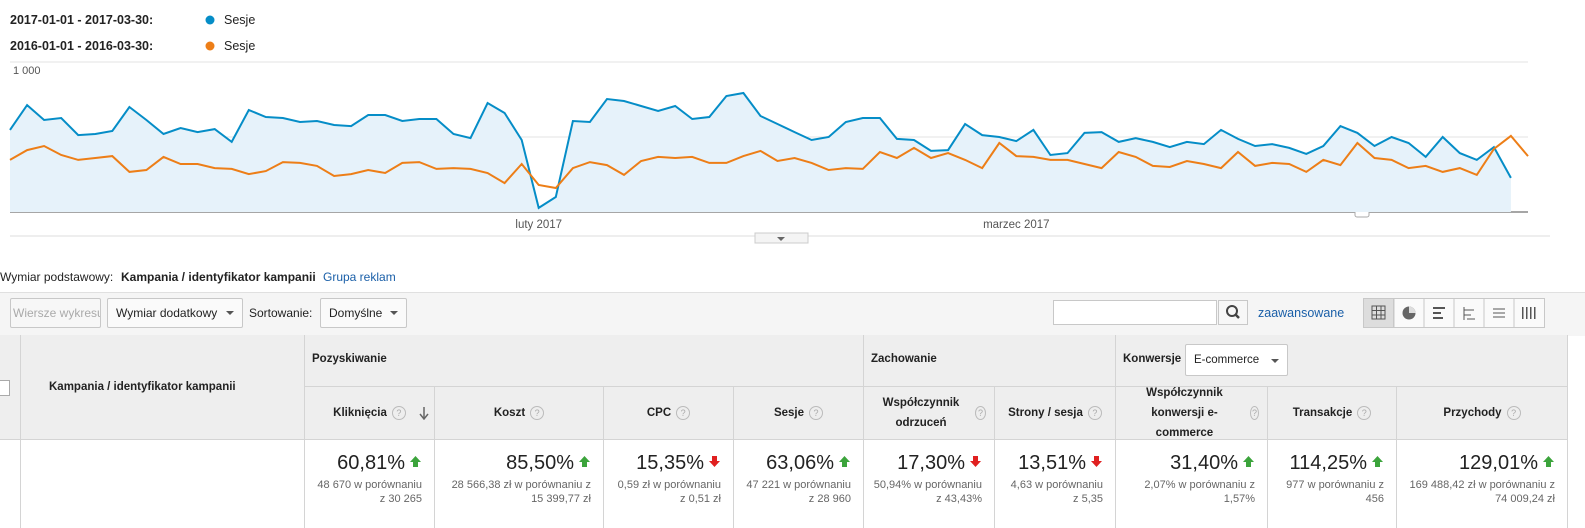  Describe the element at coordinates (1152, 359) in the screenshot. I see `group-label: Konwersje` at that location.